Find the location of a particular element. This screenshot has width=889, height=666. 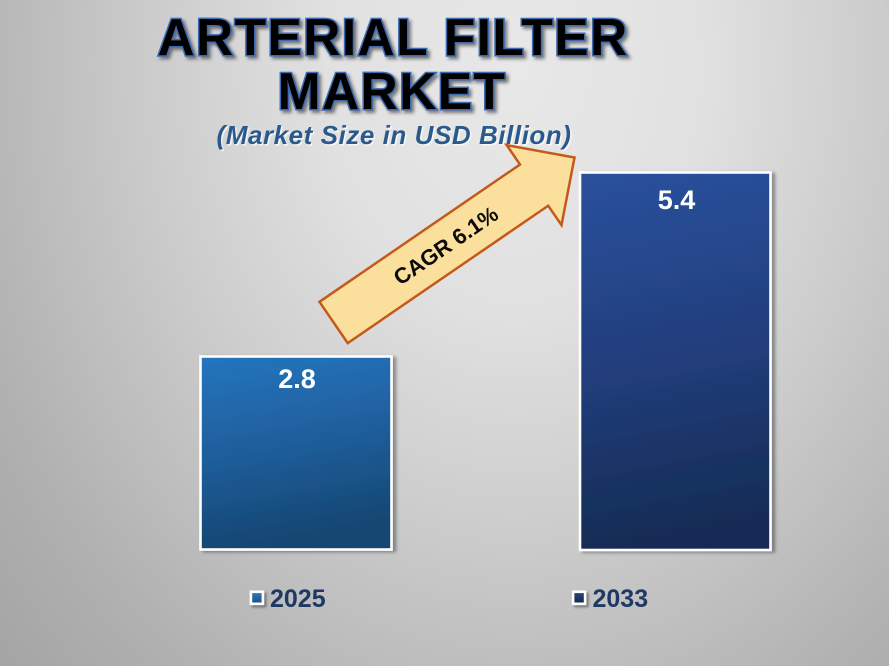

svg-text: 5.4 is located at coordinates (677, 200).